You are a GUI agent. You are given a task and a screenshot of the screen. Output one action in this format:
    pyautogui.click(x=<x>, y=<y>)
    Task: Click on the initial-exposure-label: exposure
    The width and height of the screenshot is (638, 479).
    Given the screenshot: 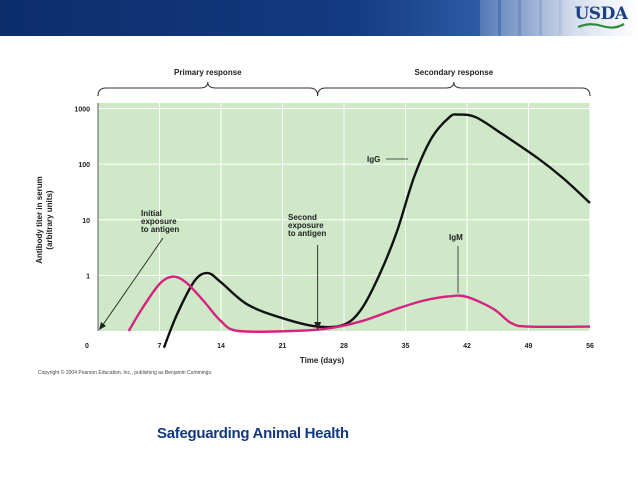 What is the action you would take?
    pyautogui.click(x=159, y=221)
    